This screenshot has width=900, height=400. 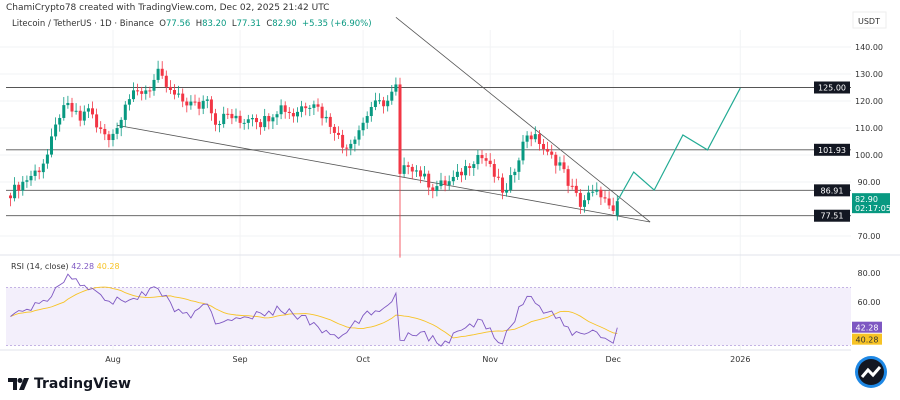 I want to click on rsi-tick: 80.00, so click(x=869, y=273).